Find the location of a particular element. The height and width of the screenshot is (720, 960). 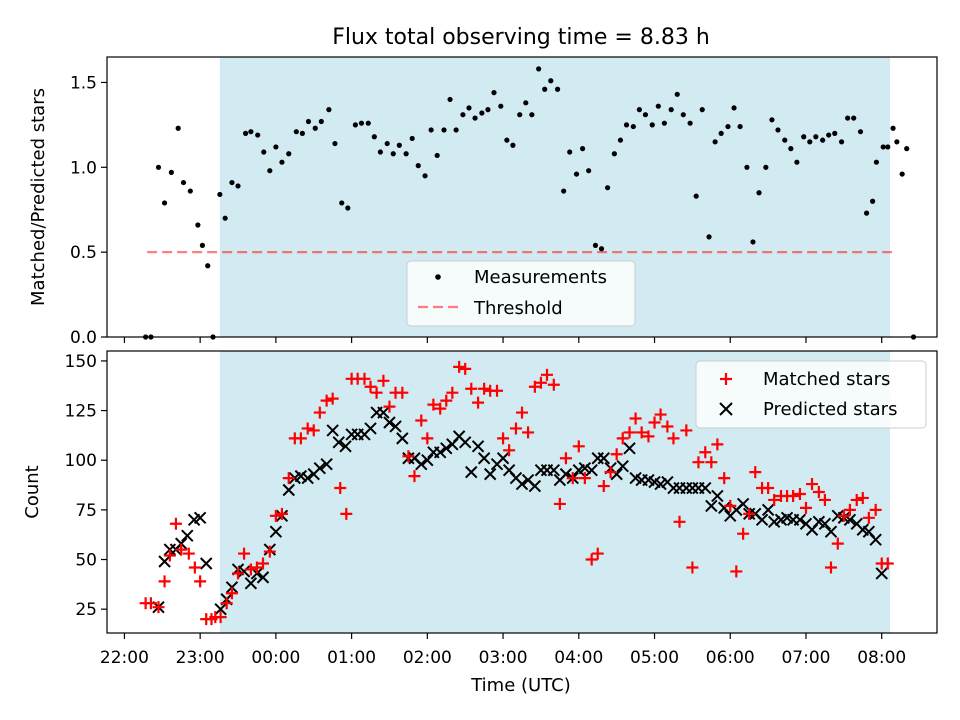

y-tick-label: 0.0 is located at coordinates (83, 338).